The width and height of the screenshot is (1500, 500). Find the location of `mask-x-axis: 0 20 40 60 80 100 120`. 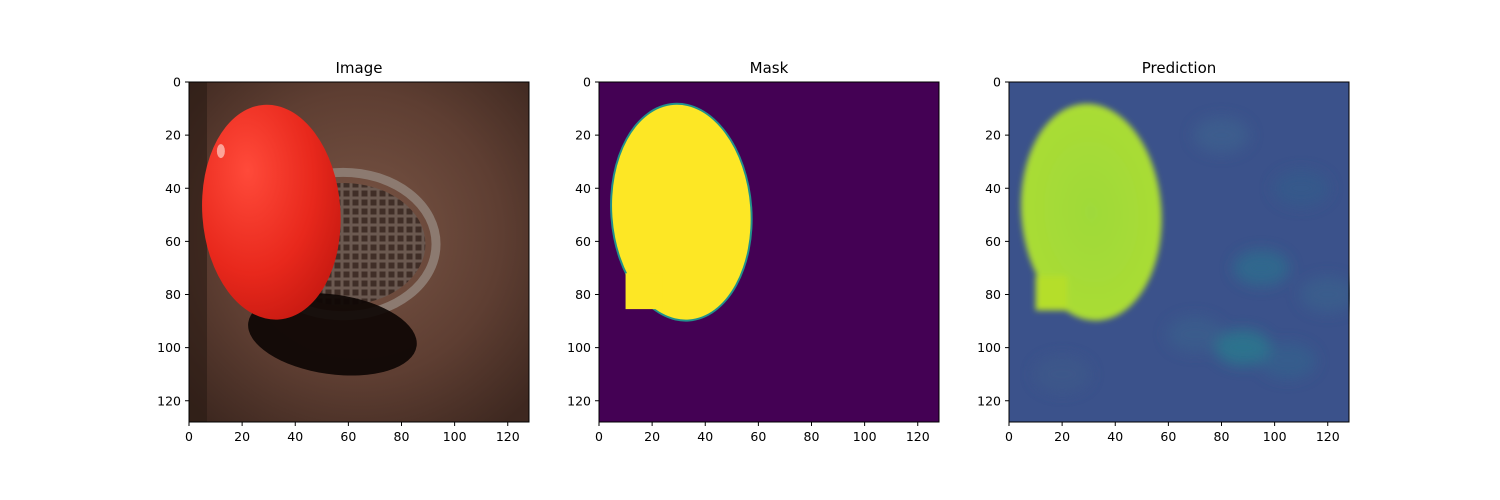

mask-x-axis: 0 20 40 60 80 100 120 is located at coordinates (762, 433).